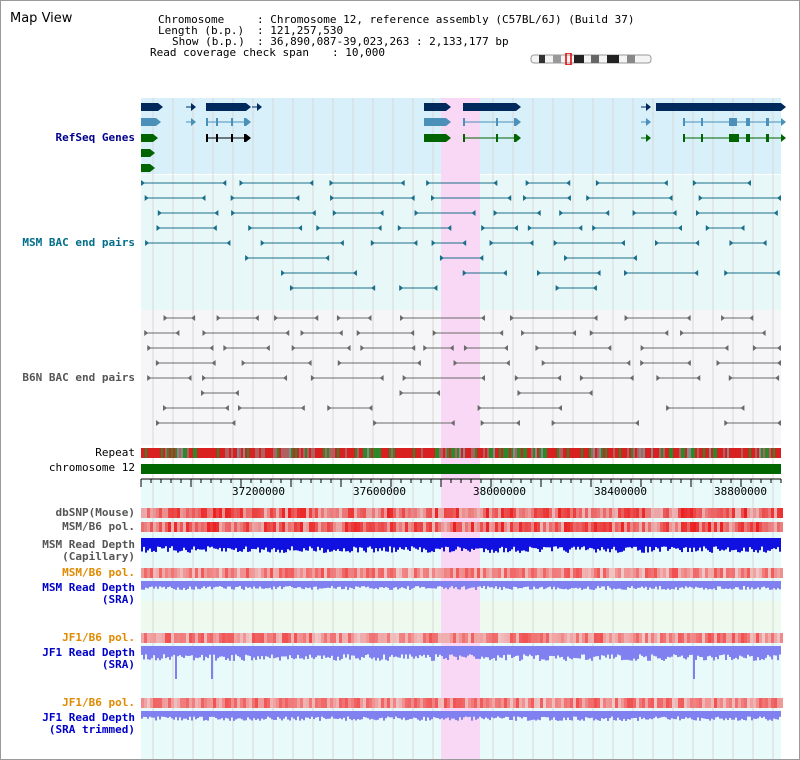 The width and height of the screenshot is (800, 760). Describe the element at coordinates (78, 377) in the screenshot. I see `track-label-b6n-bac: B6N BAC end pairs` at that location.